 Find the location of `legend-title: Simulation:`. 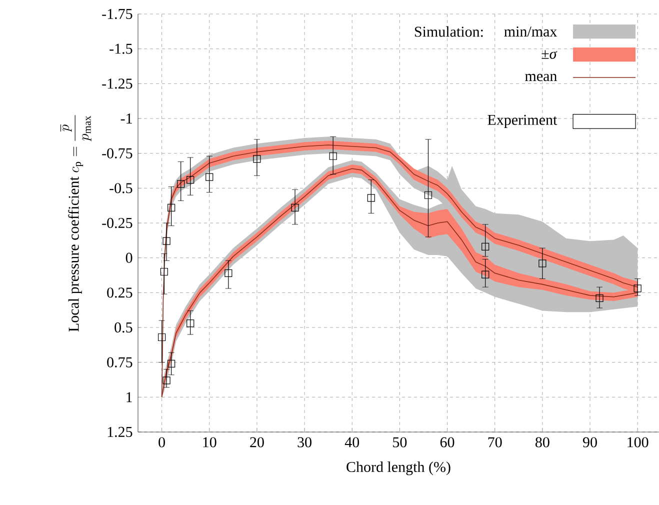

legend-title: Simulation: is located at coordinates (448, 31).